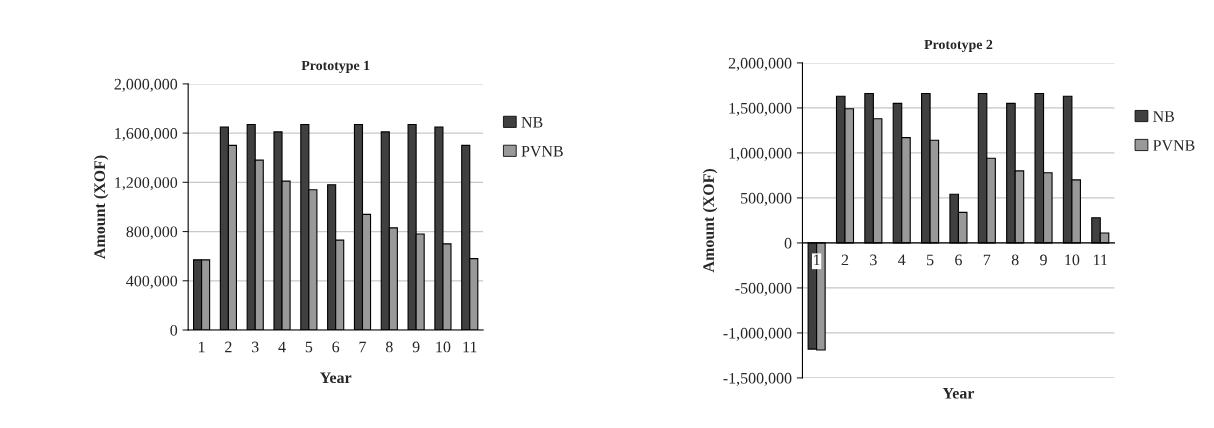 The width and height of the screenshot is (1214, 428). What do you see at coordinates (146, 135) in the screenshot?
I see `y-tick-label: 1,600,000` at bounding box center [146, 135].